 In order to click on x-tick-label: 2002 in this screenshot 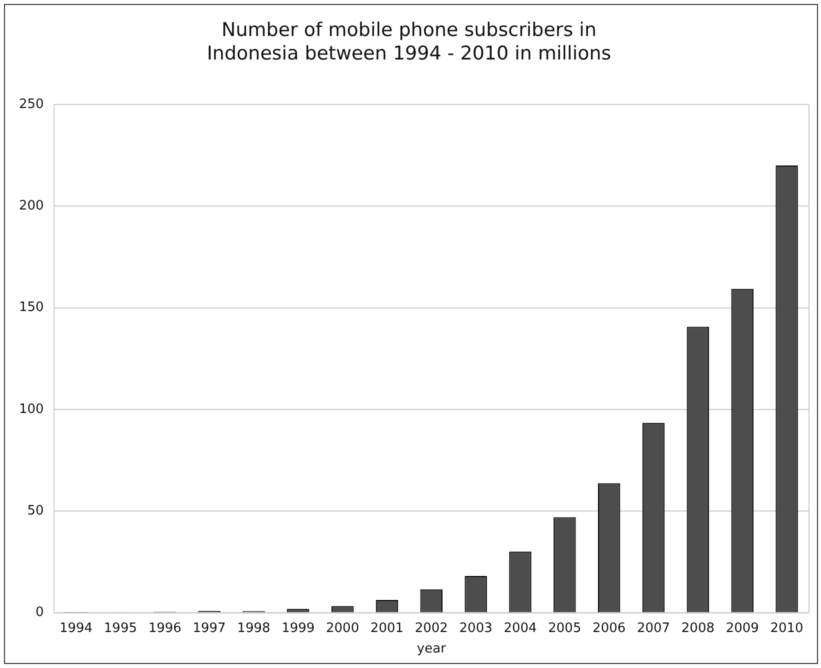, I will do `click(431, 628)`.